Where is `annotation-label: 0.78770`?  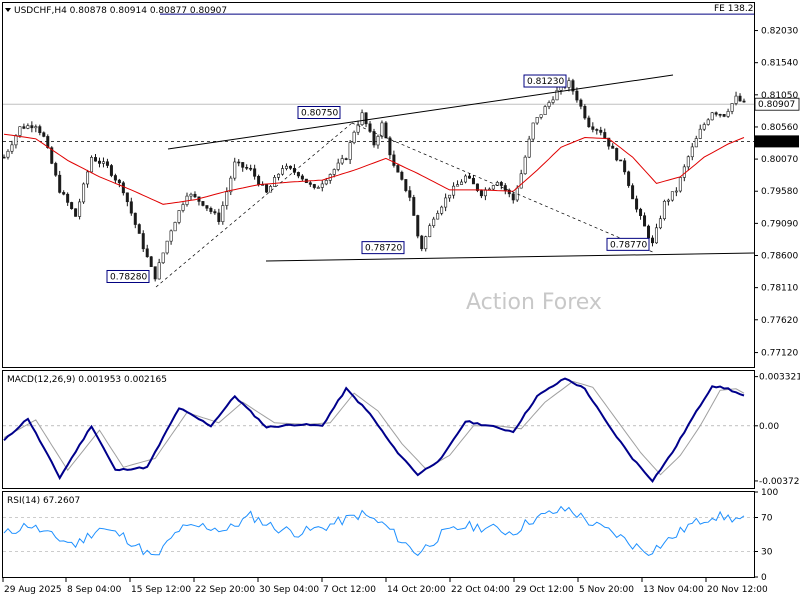 annotation-label: 0.78770 is located at coordinates (628, 245).